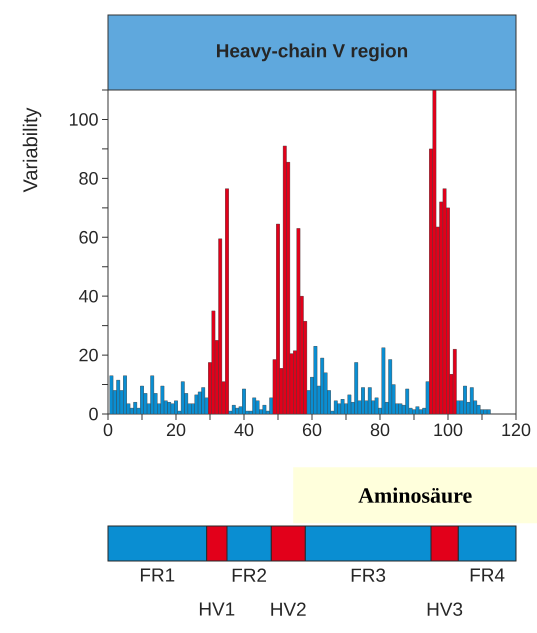  Describe the element at coordinates (157, 575) in the screenshot. I see `series-label: FR1` at that location.